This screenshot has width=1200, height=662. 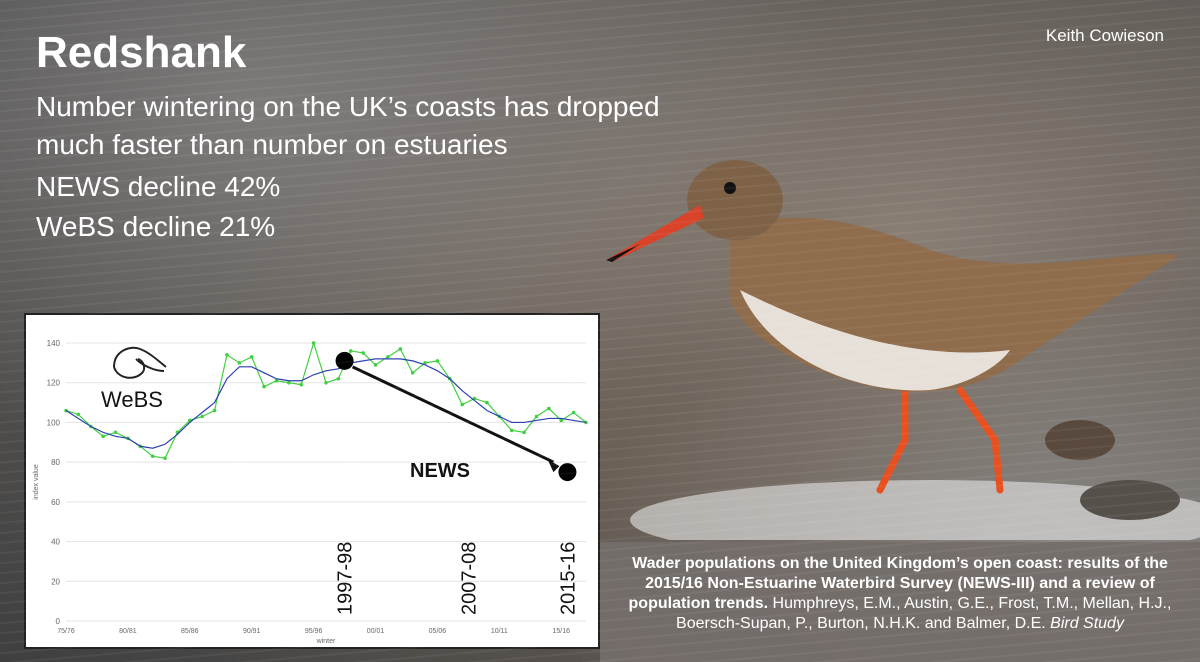 I want to click on slide-title: Redshank, so click(x=141, y=52).